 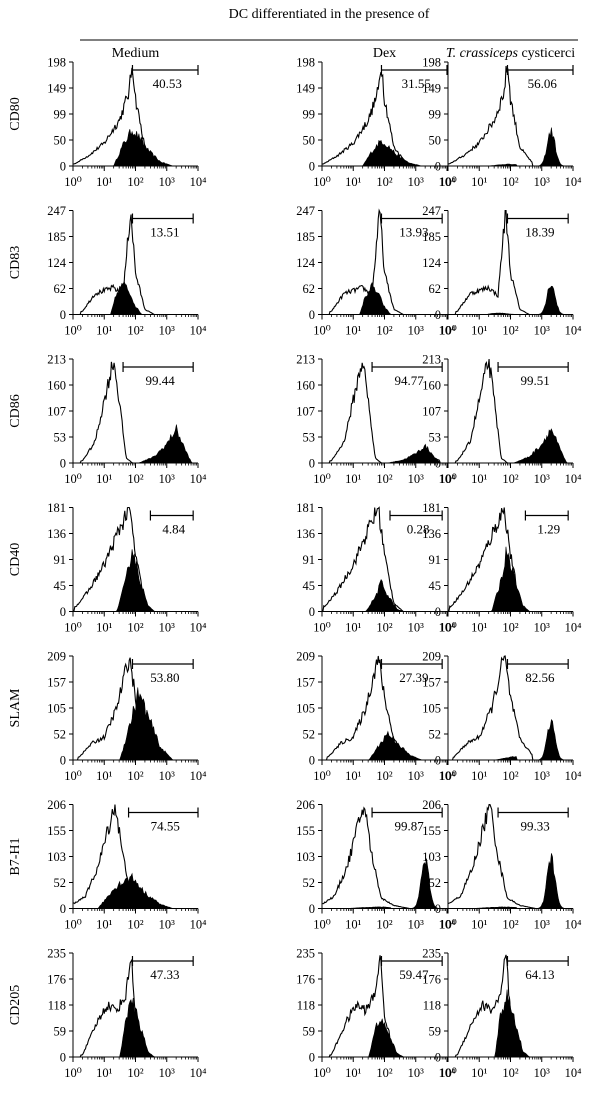 I want to click on y-tick-label: 247, so click(x=431, y=211).